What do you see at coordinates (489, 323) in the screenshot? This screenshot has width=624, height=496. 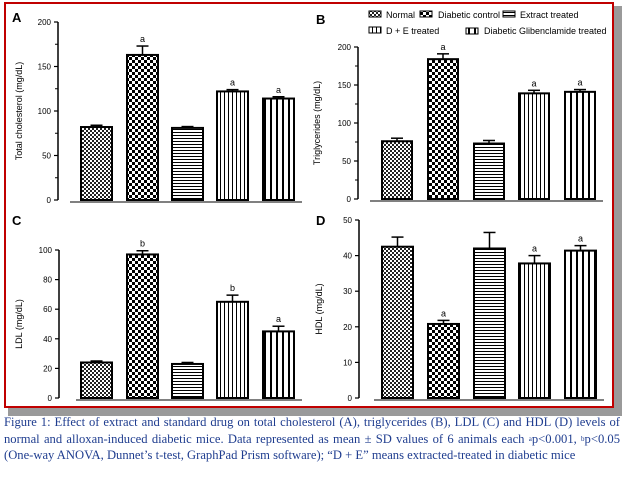 I see `panel-d-bar-extract-treated` at bounding box center [489, 323].